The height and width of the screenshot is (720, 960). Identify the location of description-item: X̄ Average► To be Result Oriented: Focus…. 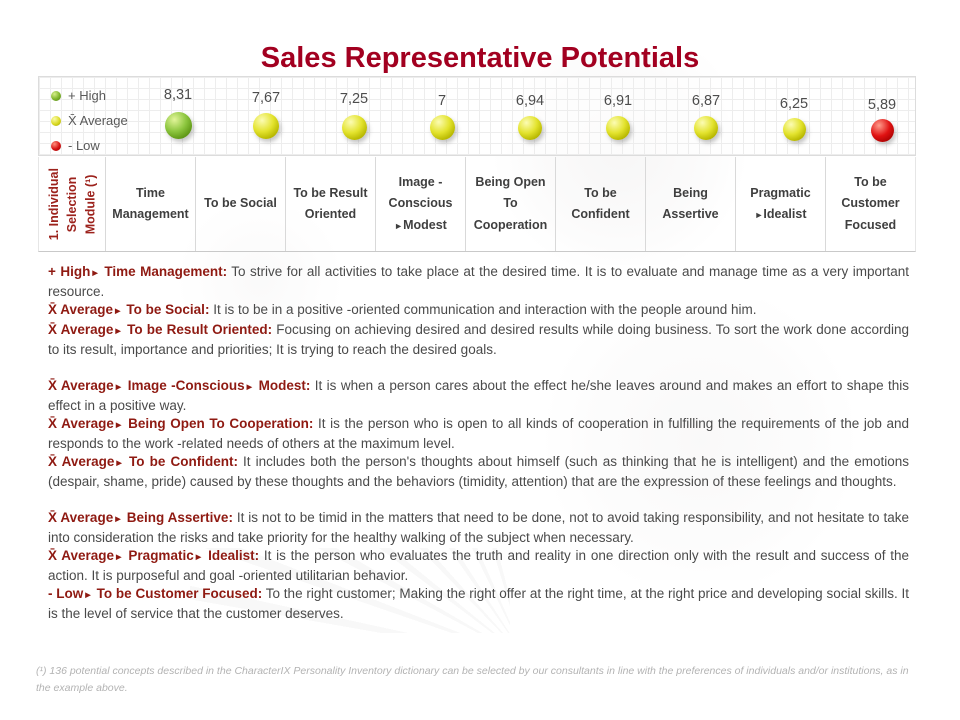
(478, 339).